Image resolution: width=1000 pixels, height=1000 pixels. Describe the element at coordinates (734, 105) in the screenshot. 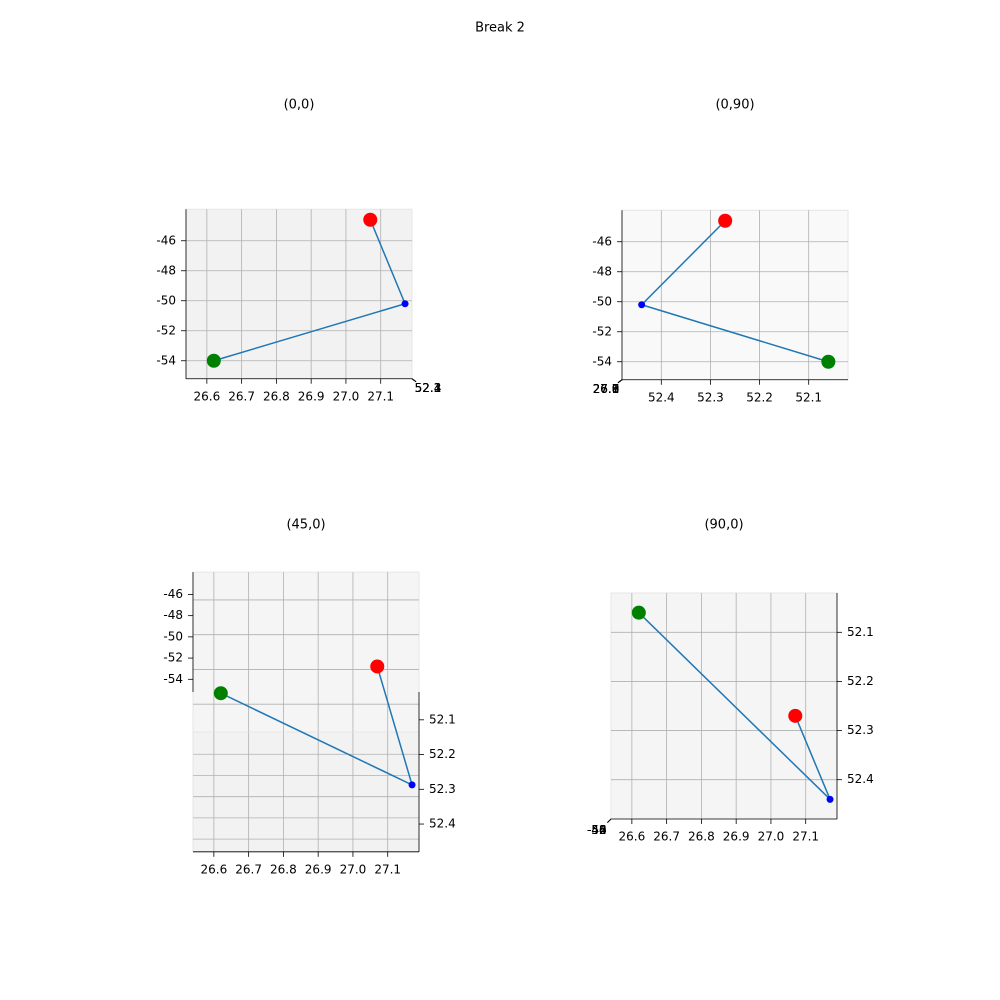

I see `subplot-title: (0,90)` at that location.